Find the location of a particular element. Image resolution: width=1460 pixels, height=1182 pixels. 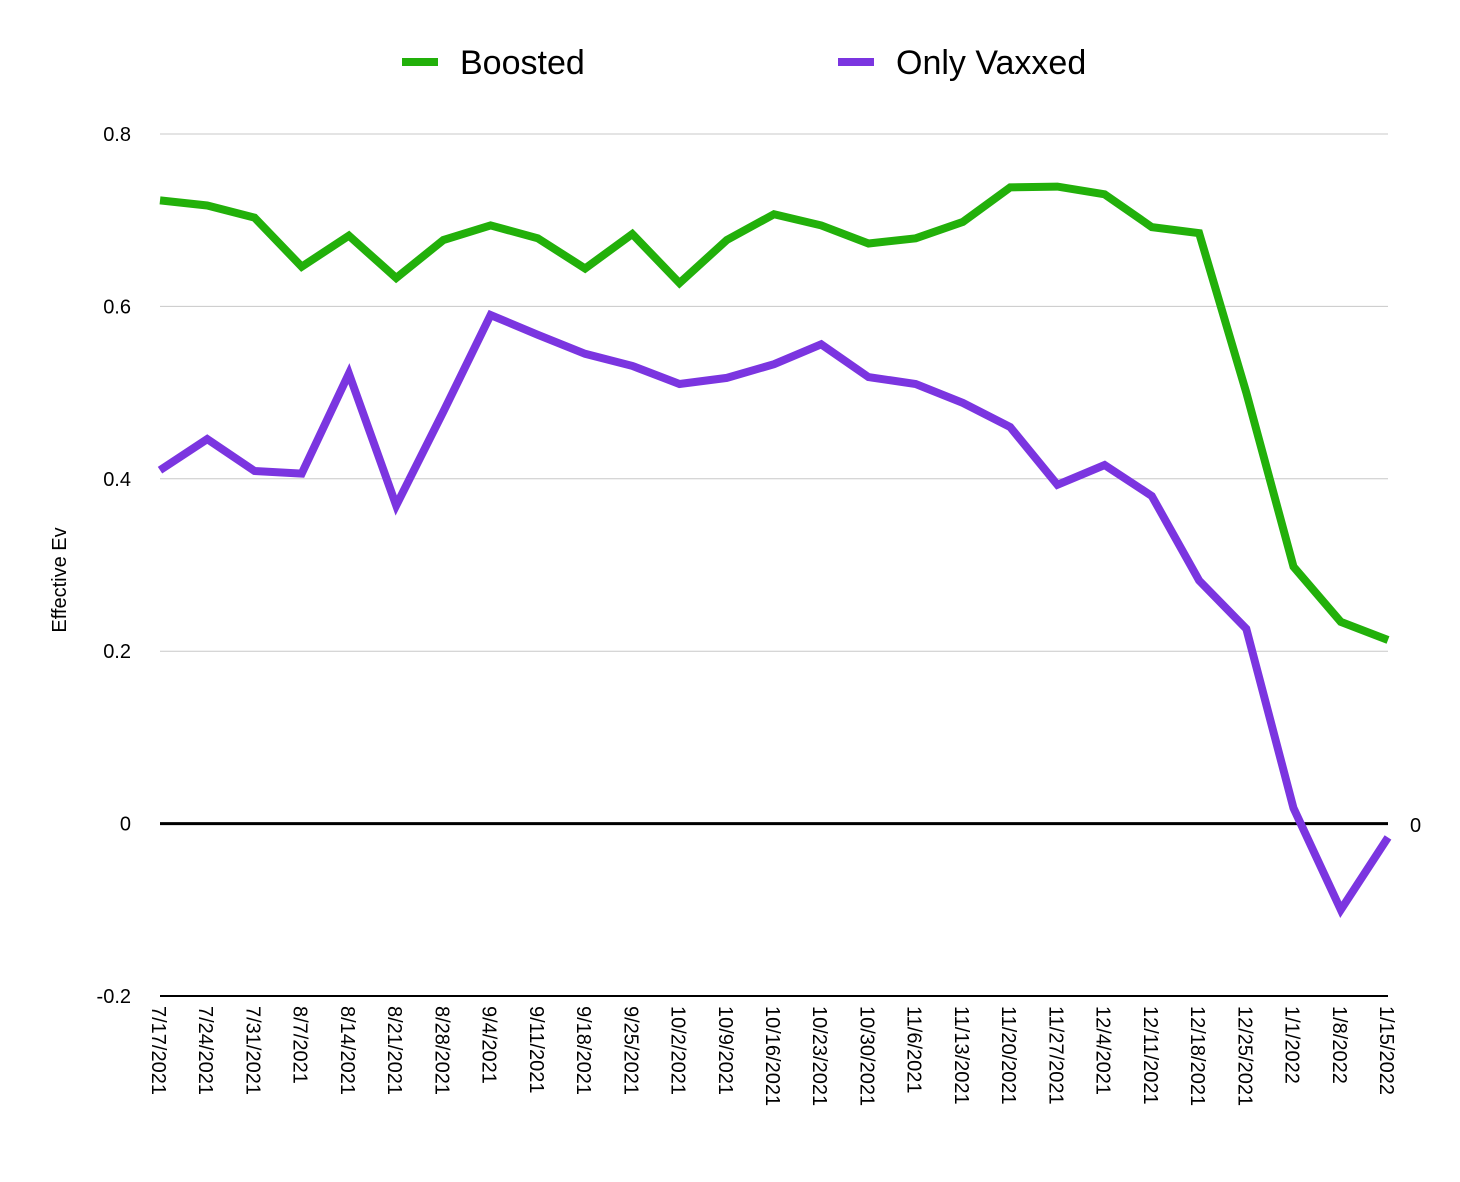

y-axis-ticks: -0.2 0 0.2 0.4 0.6 0.8 is located at coordinates (114, 566).